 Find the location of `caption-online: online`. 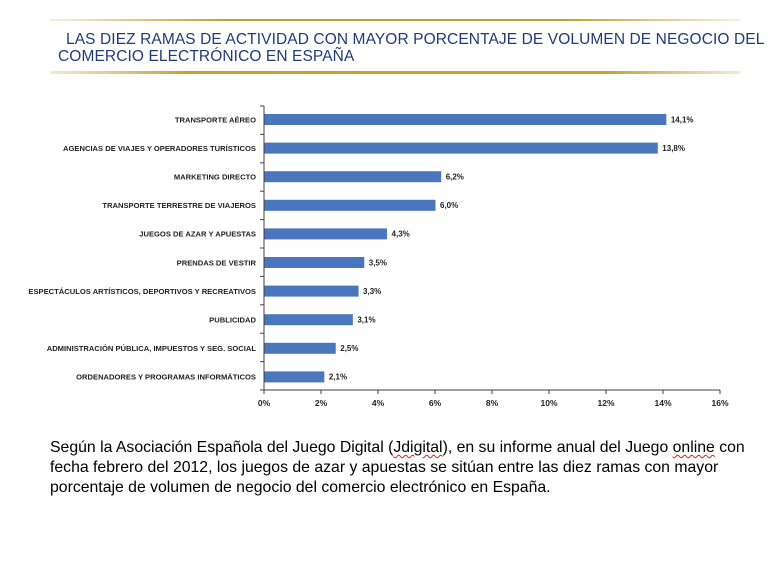

caption-online: online is located at coordinates (693, 447).